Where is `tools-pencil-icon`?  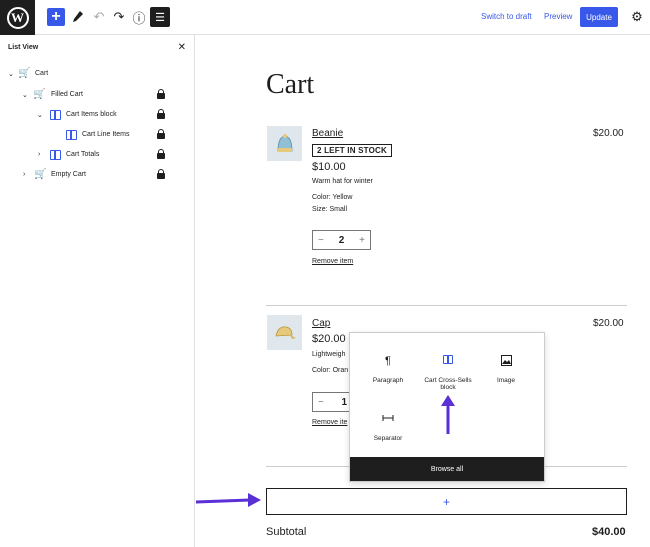 tools-pencil-icon is located at coordinates (78, 17).